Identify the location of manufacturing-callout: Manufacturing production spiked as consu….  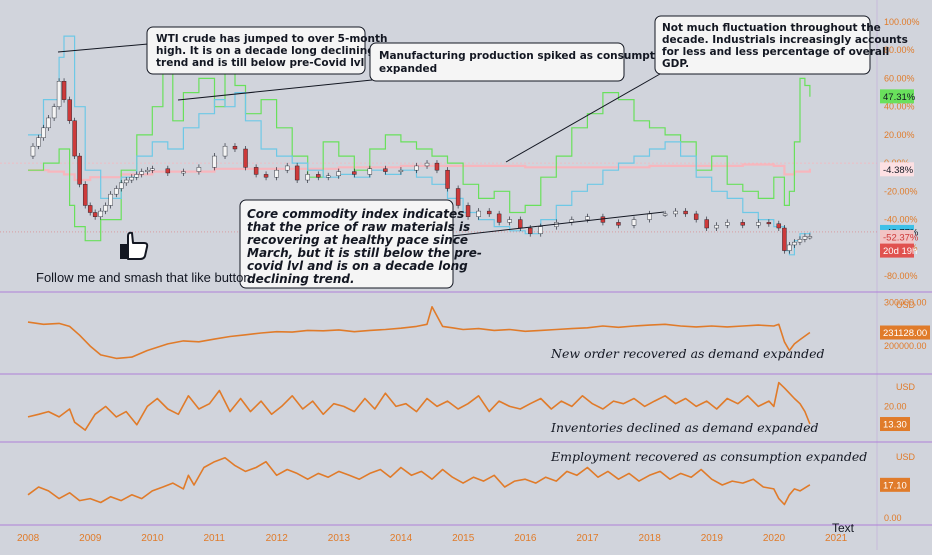
(425, 71).